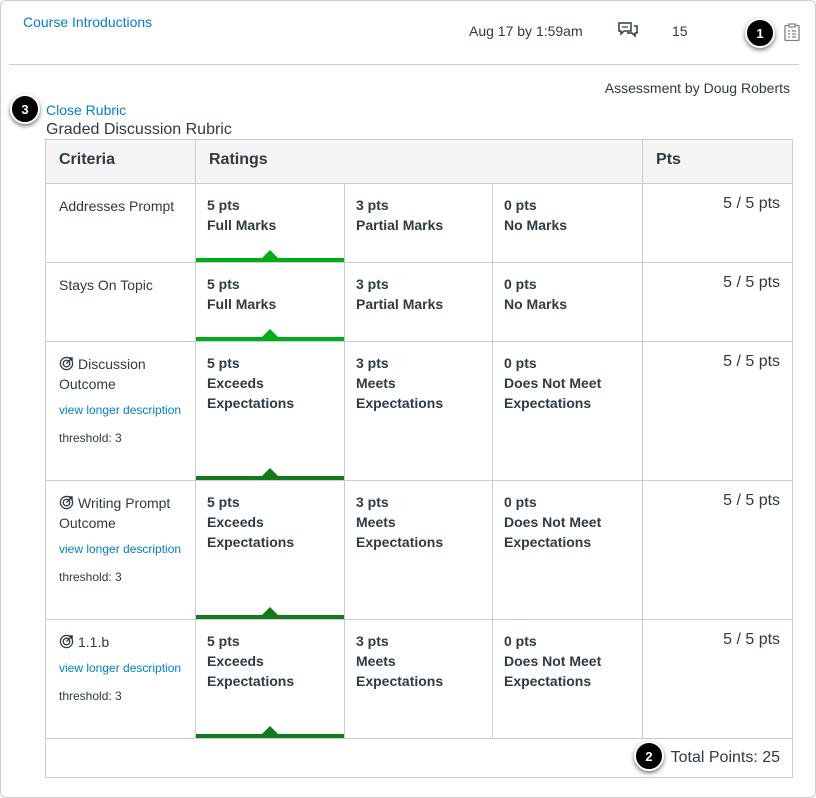  Describe the element at coordinates (139, 129) in the screenshot. I see `rubric-title: Graded Discussion Rubric` at that location.